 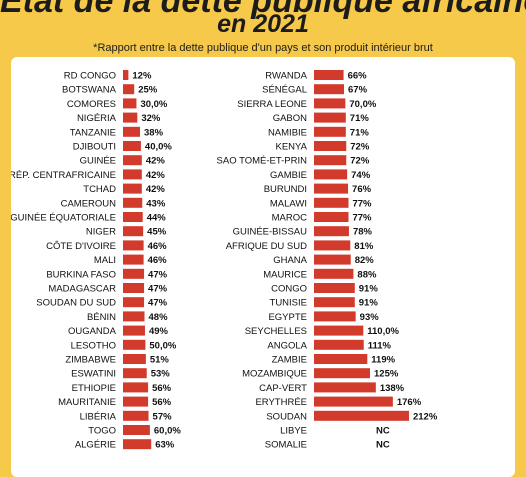 What do you see at coordinates (283, 388) in the screenshot?
I see `country-label: CAP-VERT` at bounding box center [283, 388].